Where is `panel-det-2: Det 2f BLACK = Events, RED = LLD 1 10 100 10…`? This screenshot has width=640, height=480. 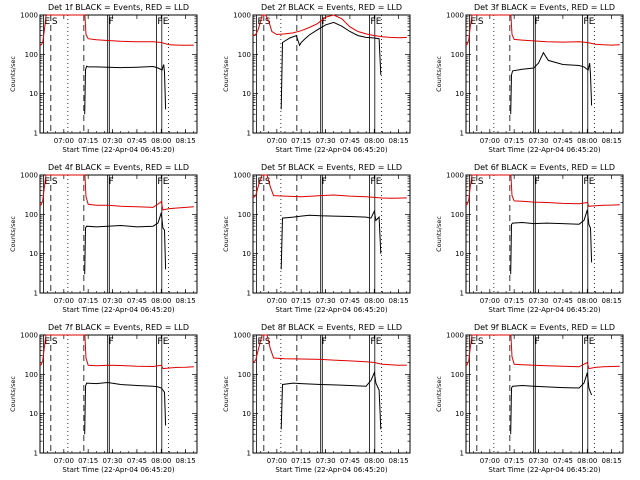 panel-det-2: Det 2f BLACK = Events, RED = LLD 1 10 100 10… is located at coordinates (316, 78).